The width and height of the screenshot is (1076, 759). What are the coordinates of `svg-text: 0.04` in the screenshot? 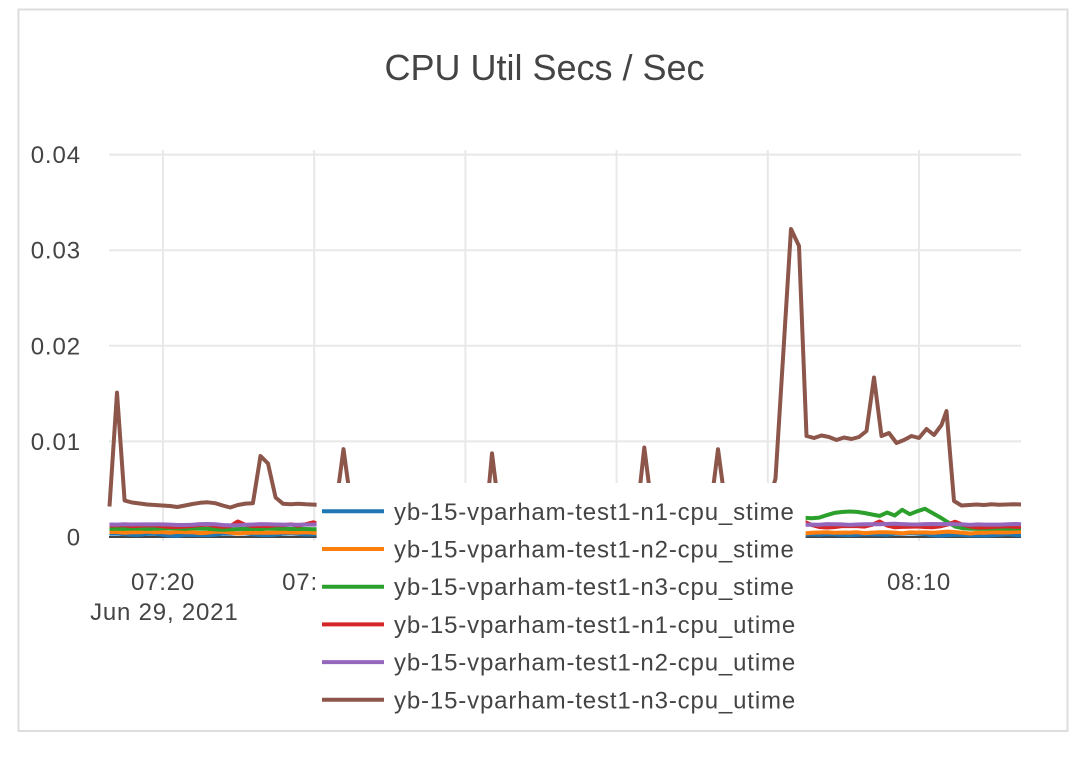 It's located at (56, 155).